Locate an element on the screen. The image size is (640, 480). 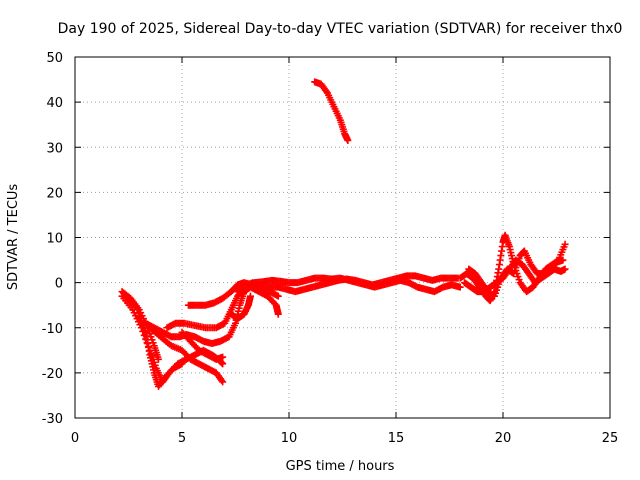
y-tick-label: 30 is located at coordinates (54, 148).